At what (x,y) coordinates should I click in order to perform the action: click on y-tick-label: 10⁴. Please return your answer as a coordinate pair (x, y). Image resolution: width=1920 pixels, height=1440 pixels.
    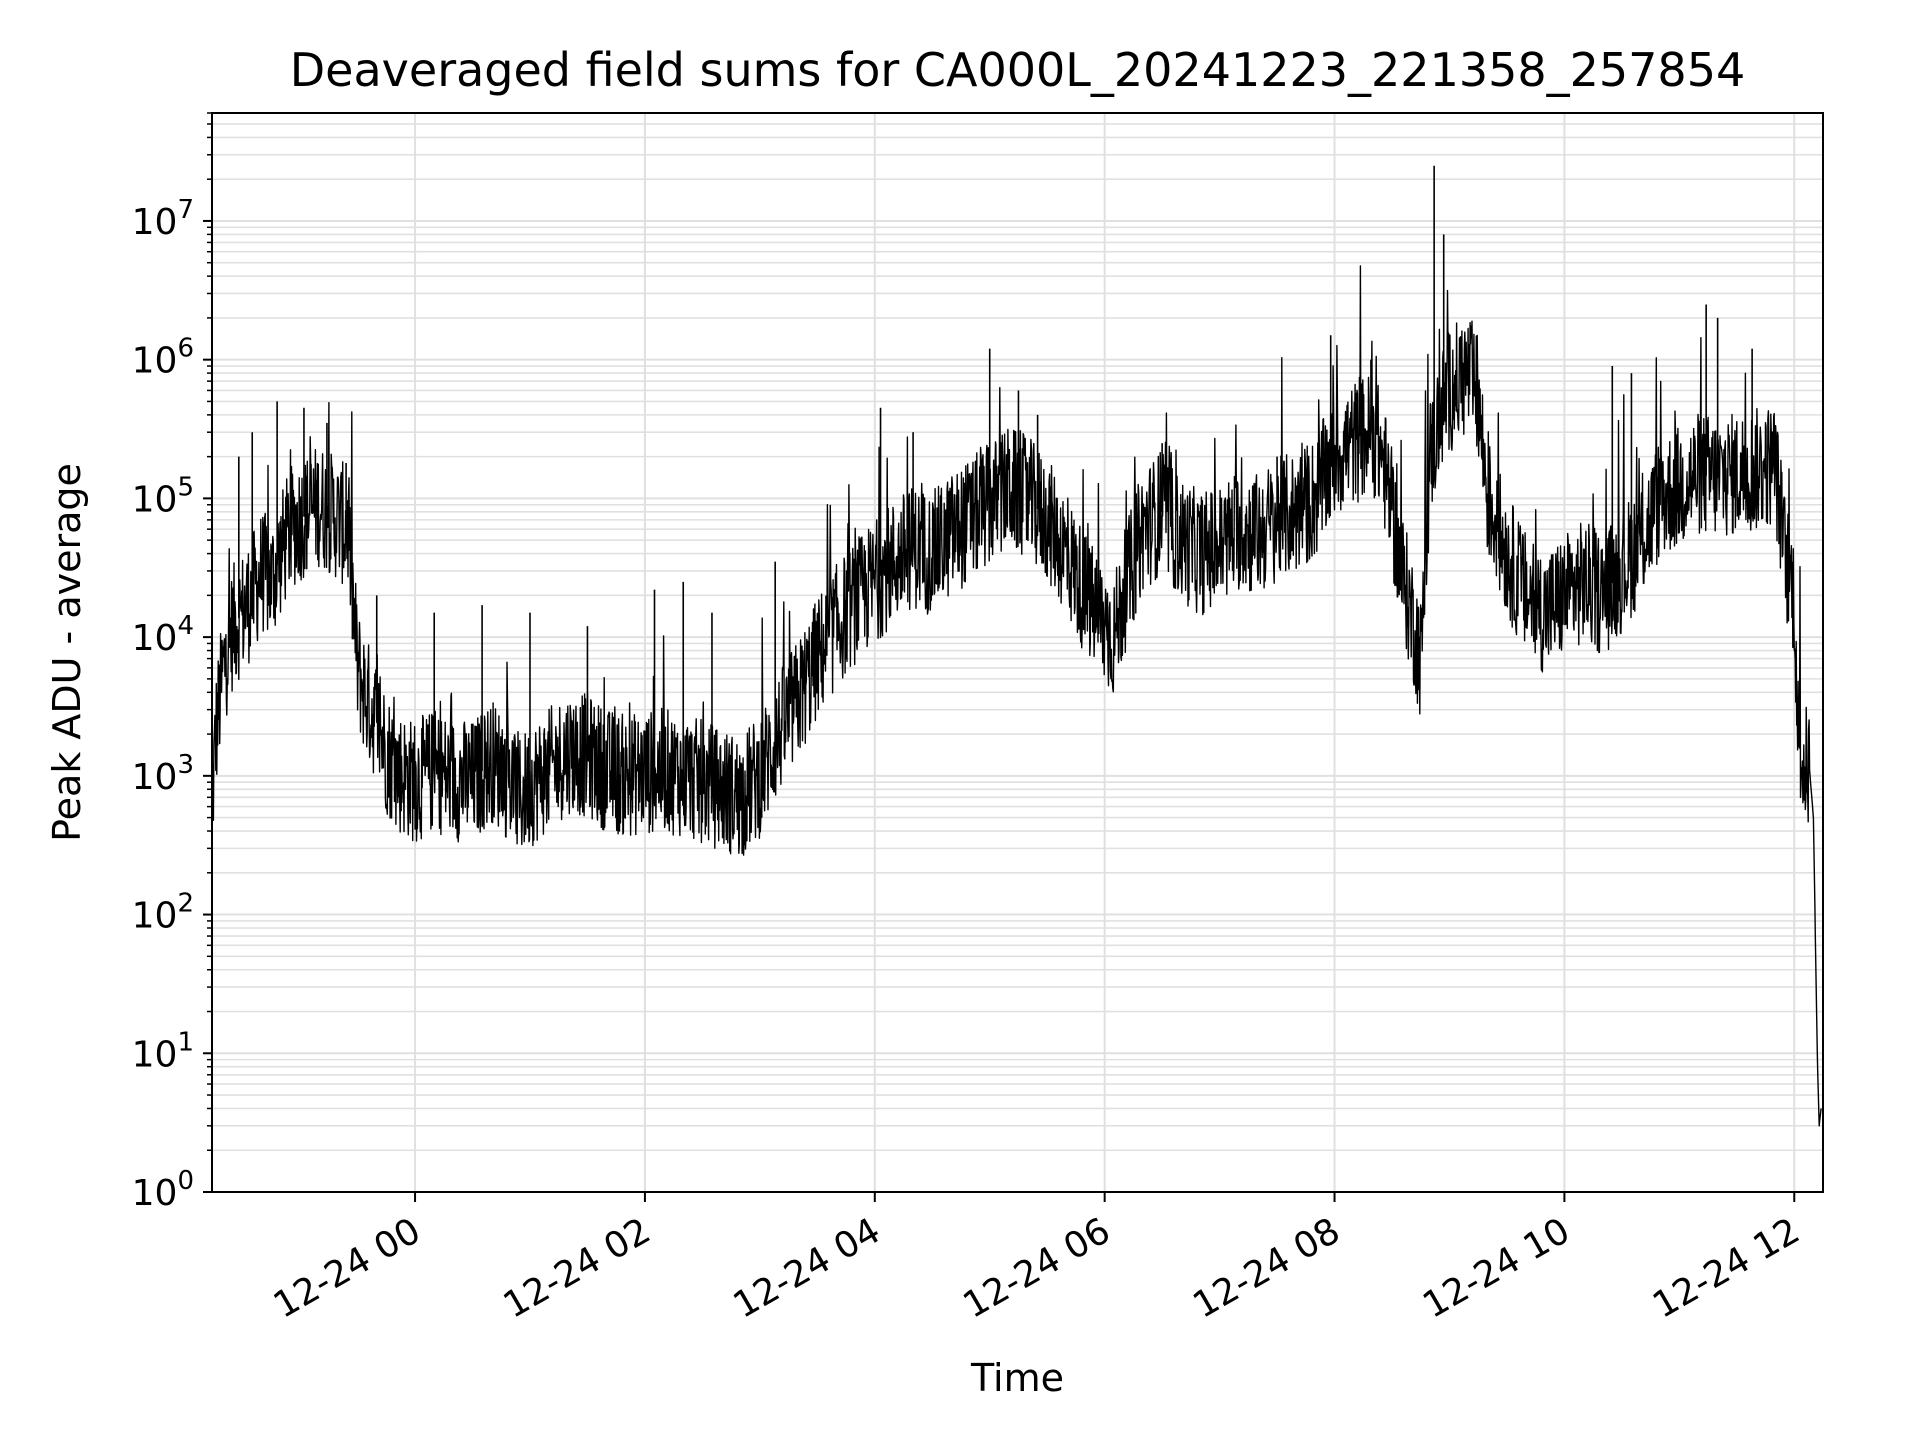
    Looking at the image, I should click on (163, 635).